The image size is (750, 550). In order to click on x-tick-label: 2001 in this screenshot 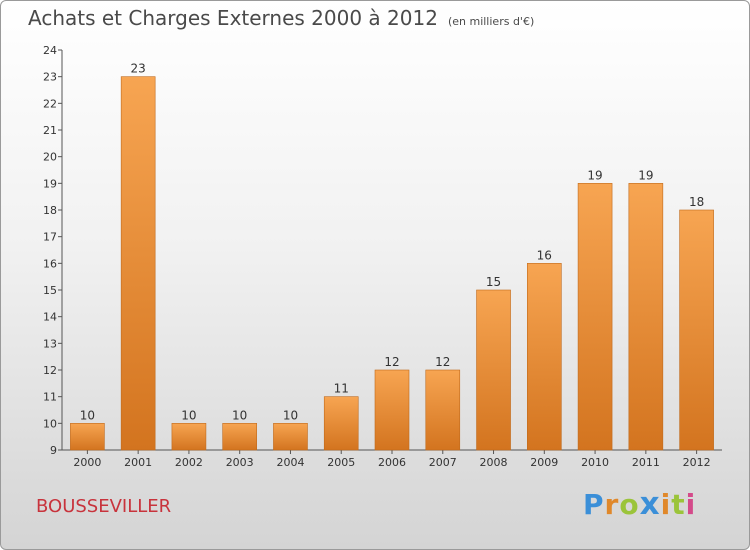, I will do `click(138, 462)`.